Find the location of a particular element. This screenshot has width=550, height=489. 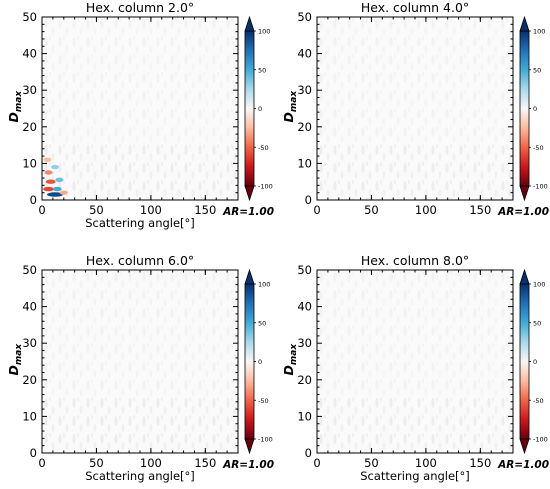

panel-title: Hex. column 2.0° is located at coordinates (140, 7).